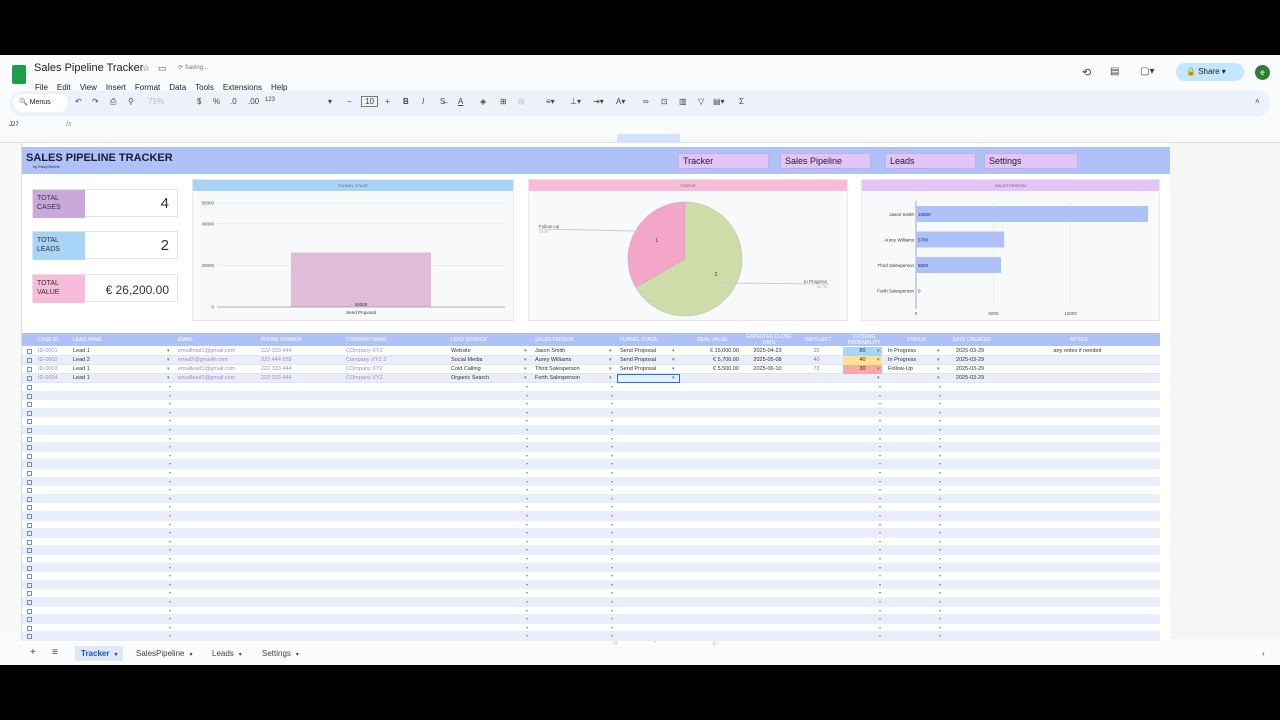  What do you see at coordinates (970, 378) in the screenshot?
I see `cell-date-created: 2025-03-29` at bounding box center [970, 378].